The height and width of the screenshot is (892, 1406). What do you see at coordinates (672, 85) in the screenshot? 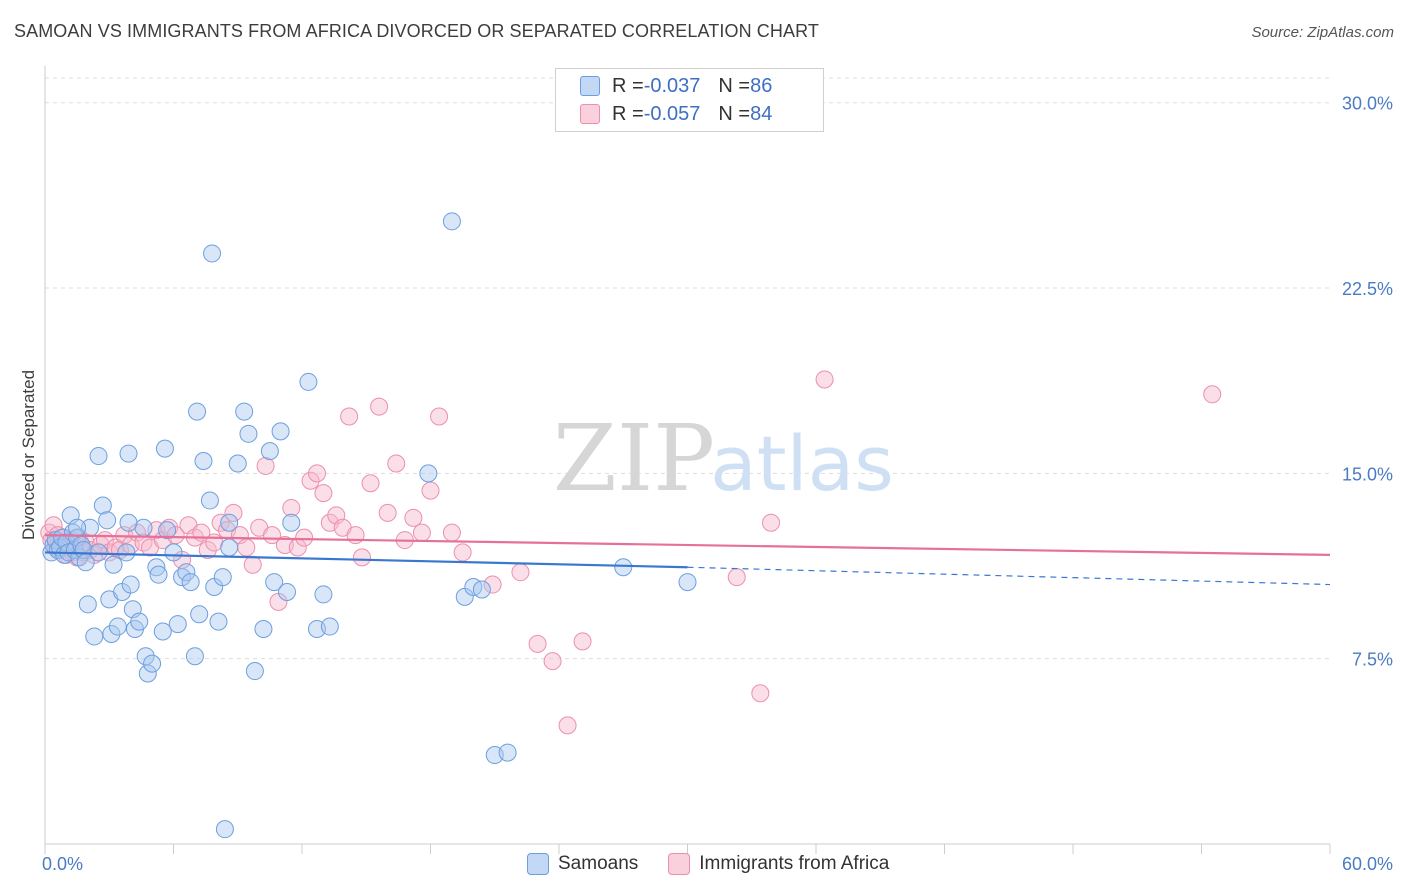
I see `r-value: -0.037` at bounding box center [672, 85].